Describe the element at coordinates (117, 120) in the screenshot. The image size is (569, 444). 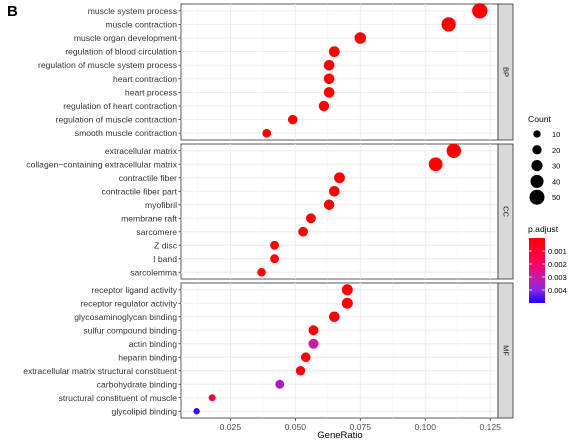
I see `term-label: regulation of muscle contraction` at that location.